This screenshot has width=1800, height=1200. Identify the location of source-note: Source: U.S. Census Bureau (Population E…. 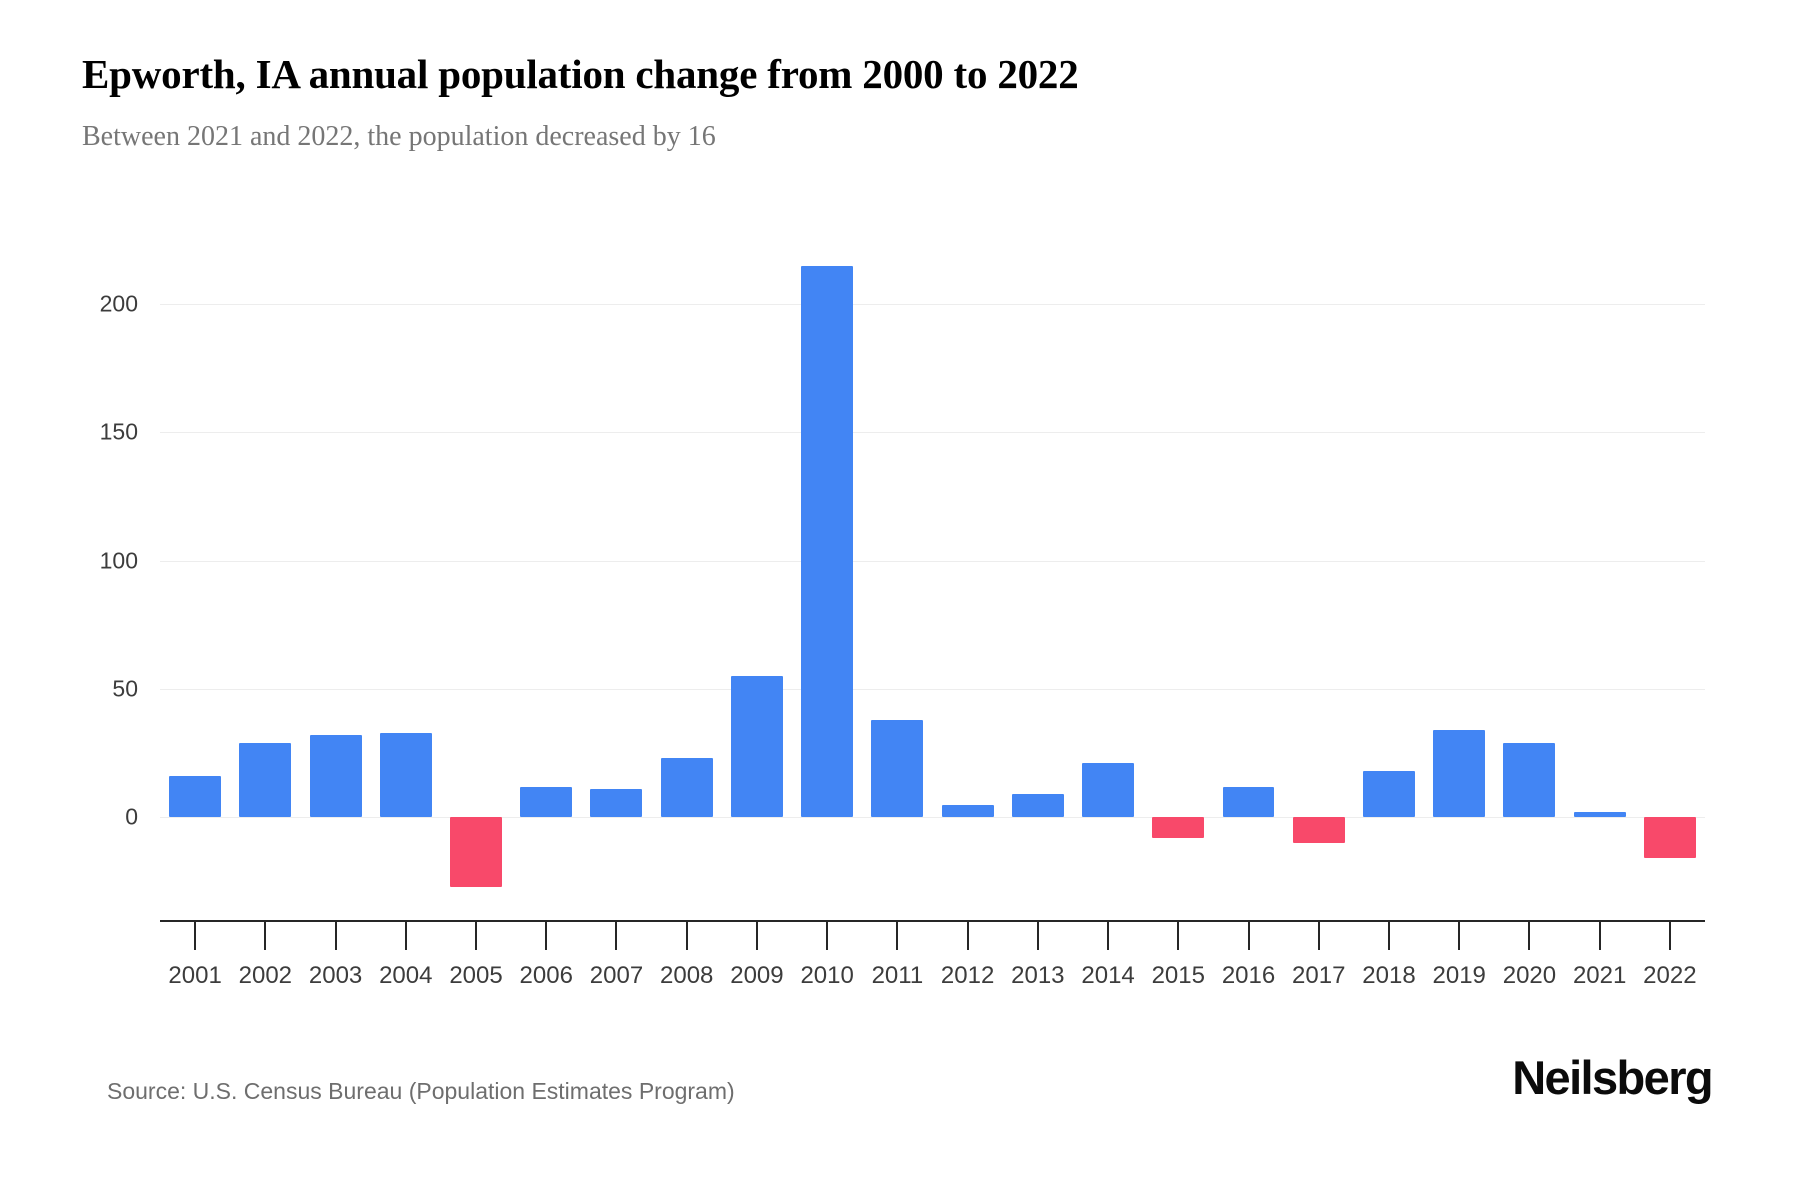
(421, 1091).